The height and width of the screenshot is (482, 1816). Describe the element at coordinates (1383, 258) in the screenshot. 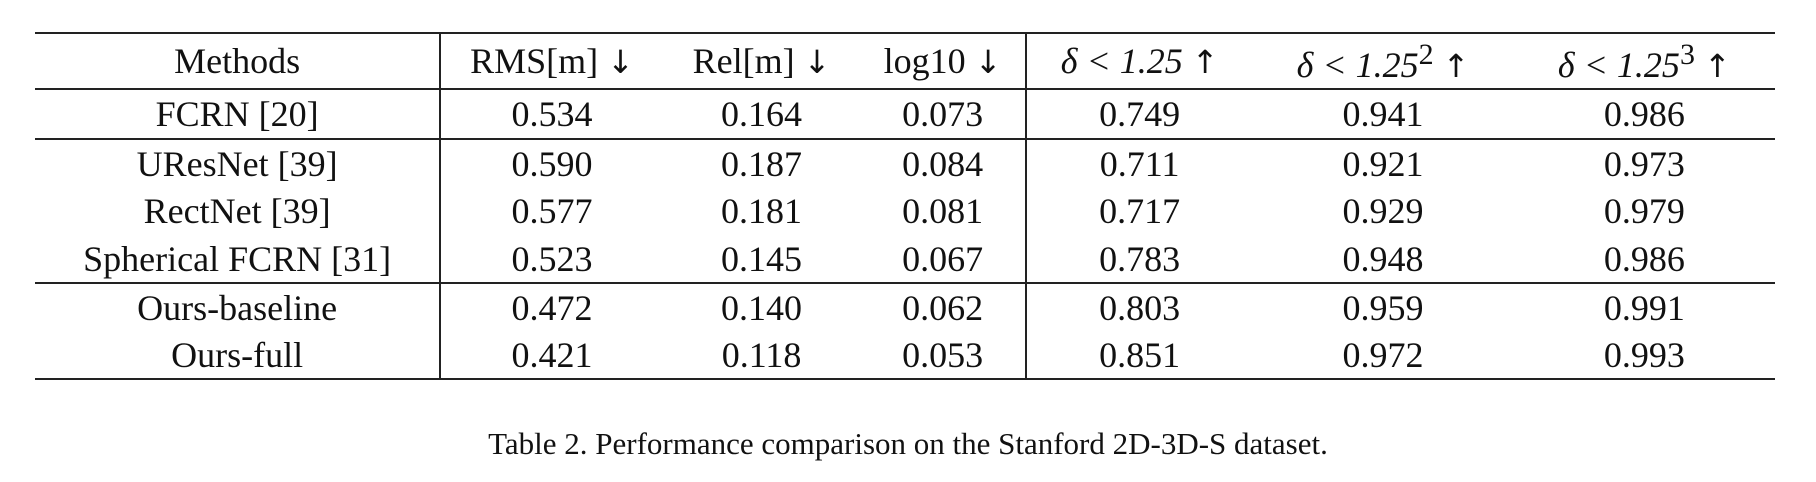

I see `cell-delta-2: 0.948` at that location.